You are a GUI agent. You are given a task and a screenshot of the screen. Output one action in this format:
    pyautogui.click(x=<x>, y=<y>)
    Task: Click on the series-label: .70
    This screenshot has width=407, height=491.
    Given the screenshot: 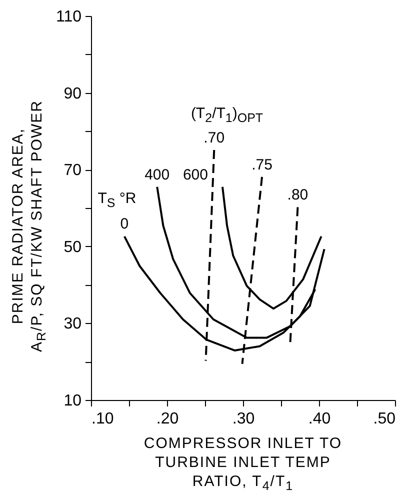 What is the action you would take?
    pyautogui.click(x=214, y=138)
    